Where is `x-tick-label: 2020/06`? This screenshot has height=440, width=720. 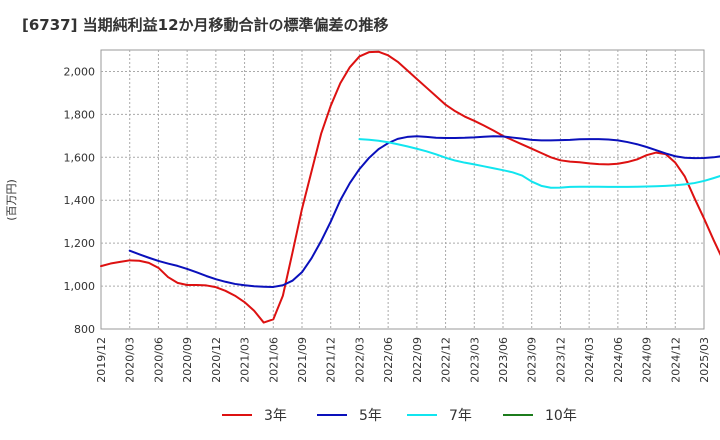 x-tick-label: 2020/06 is located at coordinates (158, 360).